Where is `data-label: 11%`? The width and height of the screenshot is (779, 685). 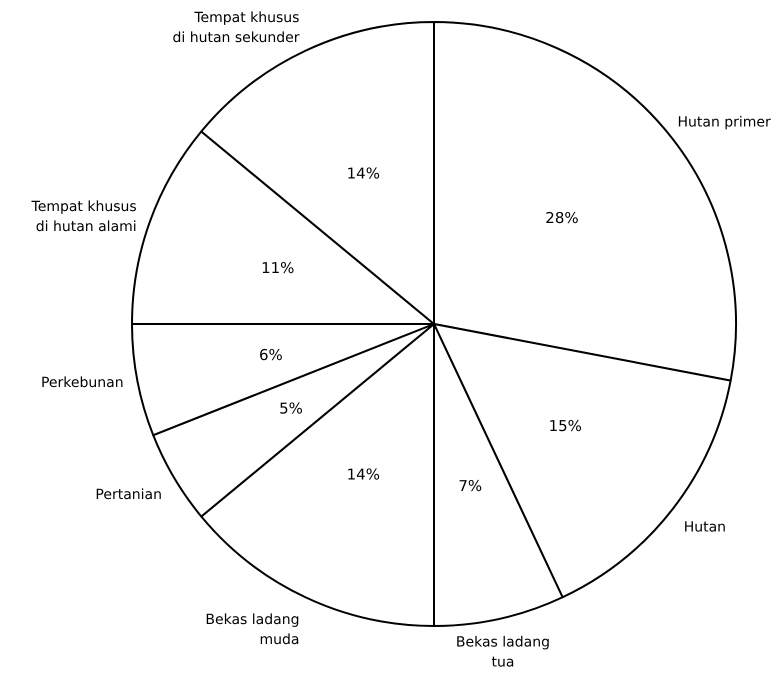
data-label: 11% is located at coordinates (277, 267).